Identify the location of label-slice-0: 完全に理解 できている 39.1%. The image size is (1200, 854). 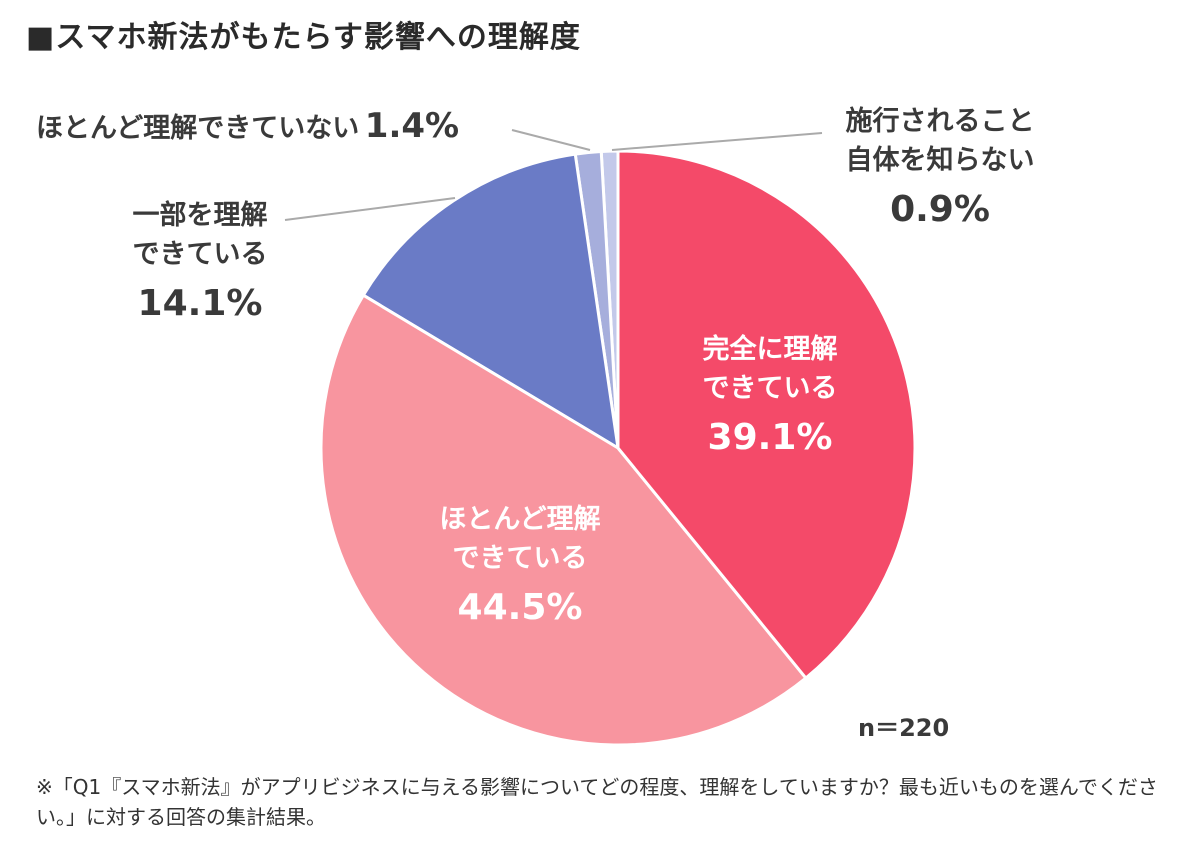
(770, 397).